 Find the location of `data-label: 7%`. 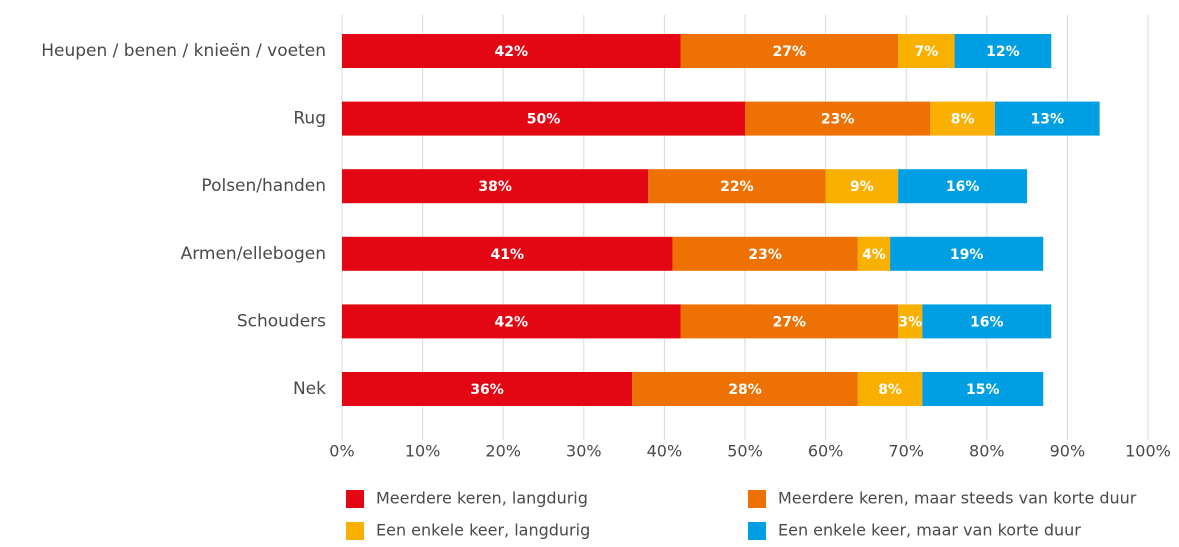

data-label: 7% is located at coordinates (926, 52).